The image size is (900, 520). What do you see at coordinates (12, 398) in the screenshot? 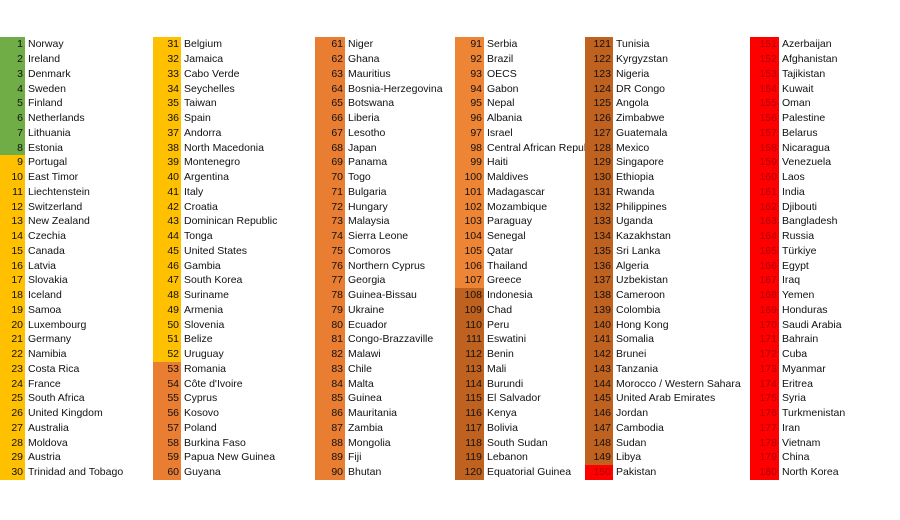
I see `rank-number: 25` at bounding box center [12, 398].